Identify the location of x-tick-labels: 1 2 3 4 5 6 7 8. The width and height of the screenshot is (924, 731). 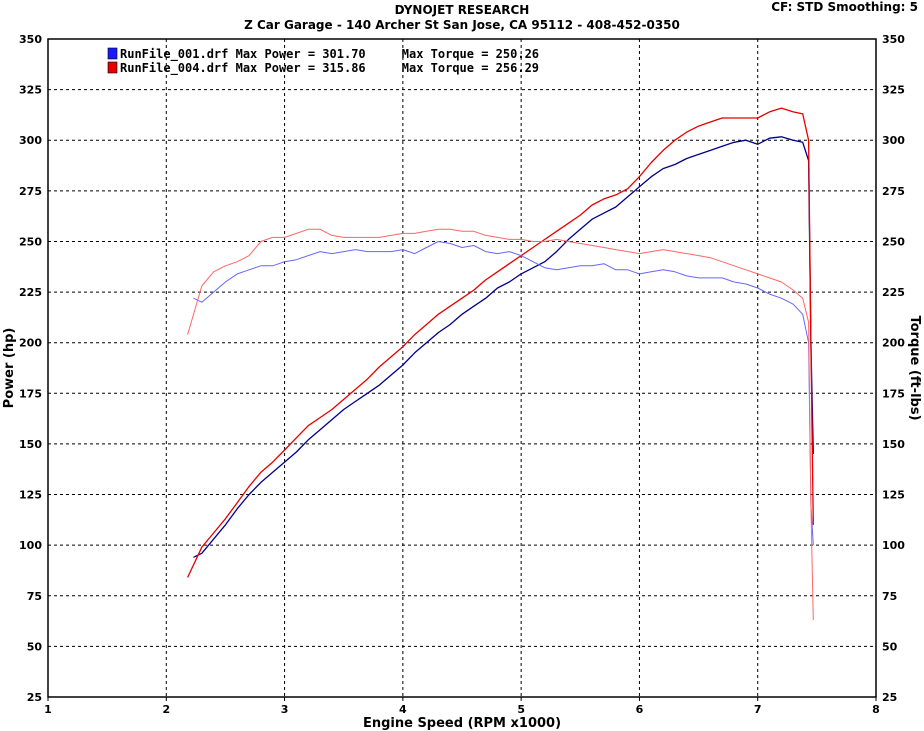
(462, 709).